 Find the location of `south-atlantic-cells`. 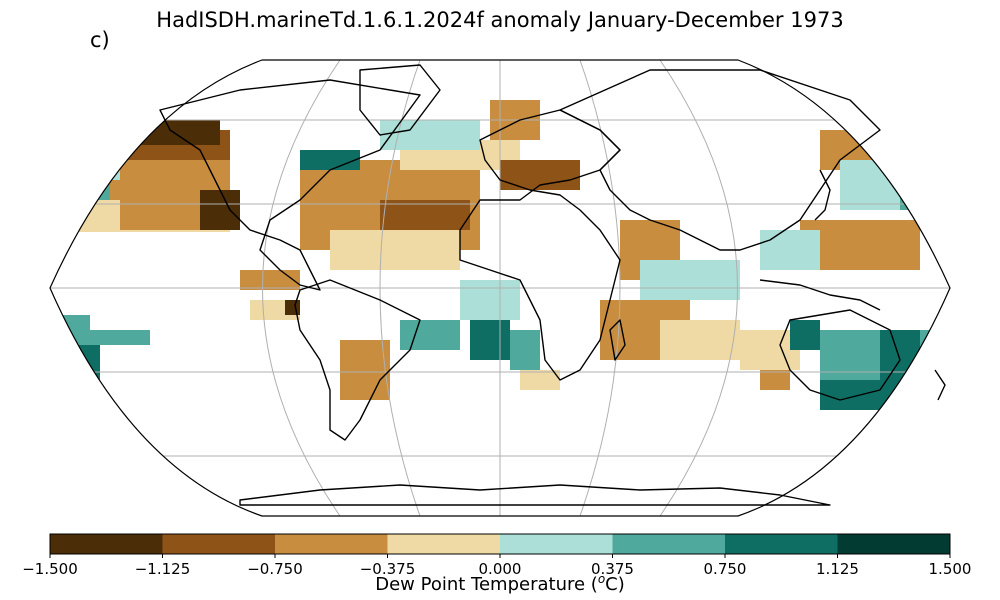

south-atlantic-cells is located at coordinates (450, 340).